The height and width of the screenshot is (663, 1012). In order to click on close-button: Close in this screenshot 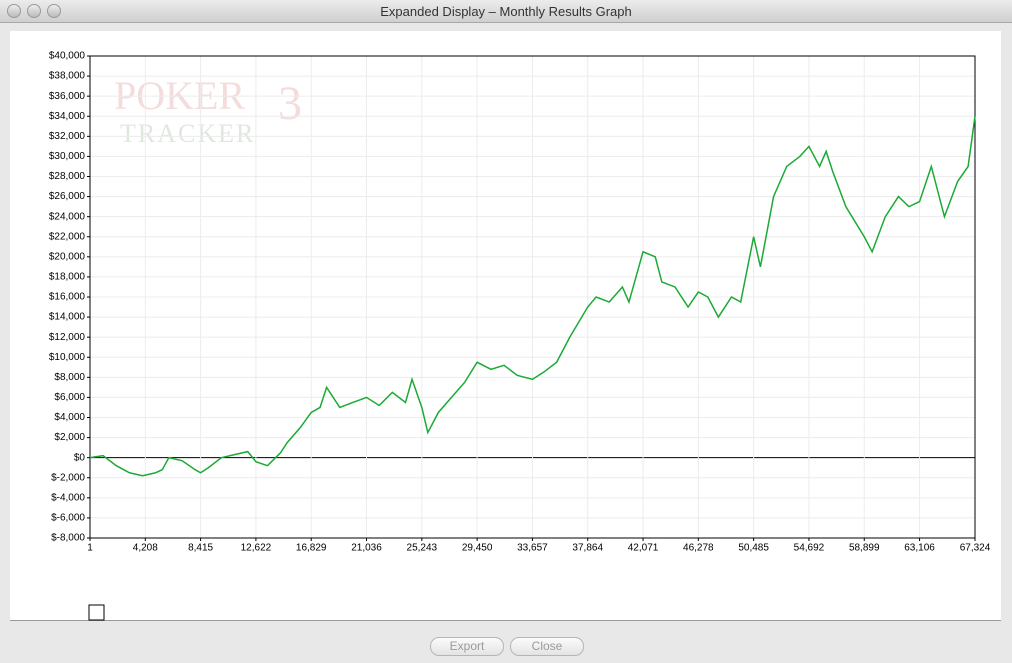, I will do `click(547, 646)`.